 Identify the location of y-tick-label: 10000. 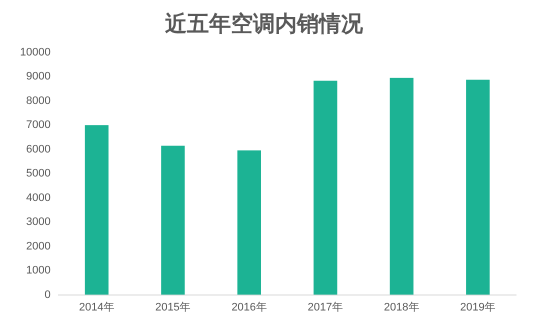
(35, 52).